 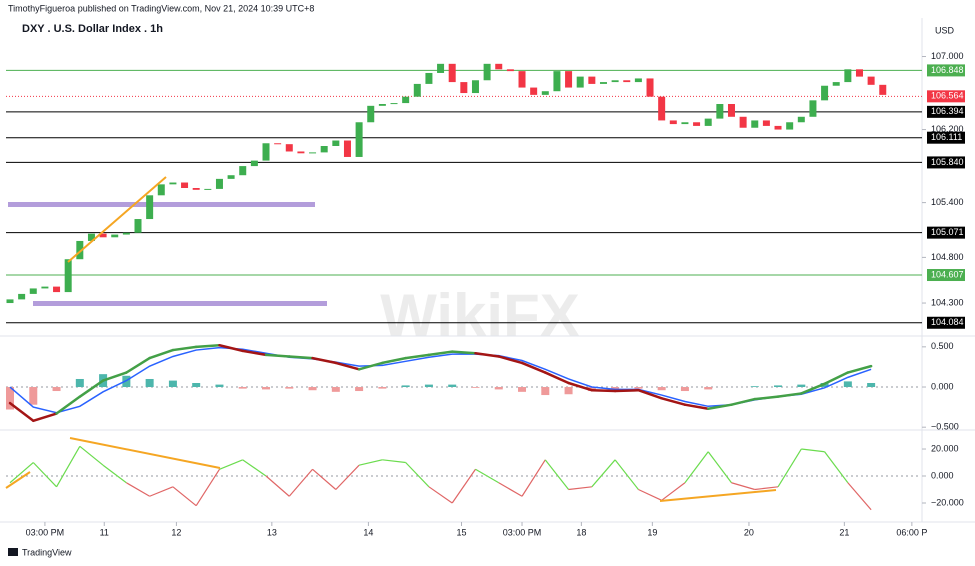 What do you see at coordinates (652, 532) in the screenshot?
I see `x-tick-label: 19` at bounding box center [652, 532].